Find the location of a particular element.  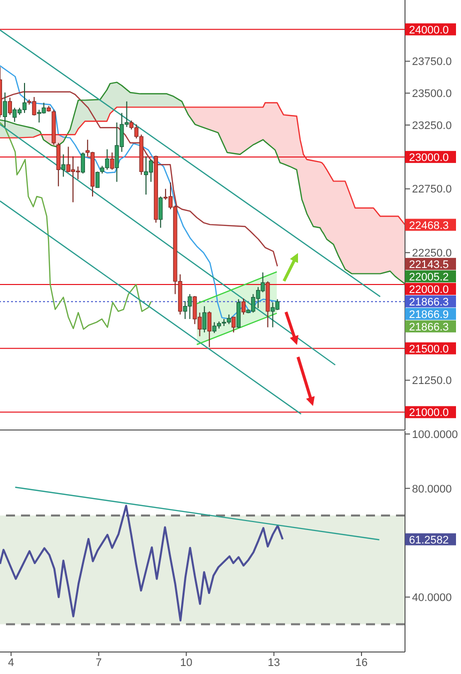

x-tick-label: 13 is located at coordinates (274, 662).